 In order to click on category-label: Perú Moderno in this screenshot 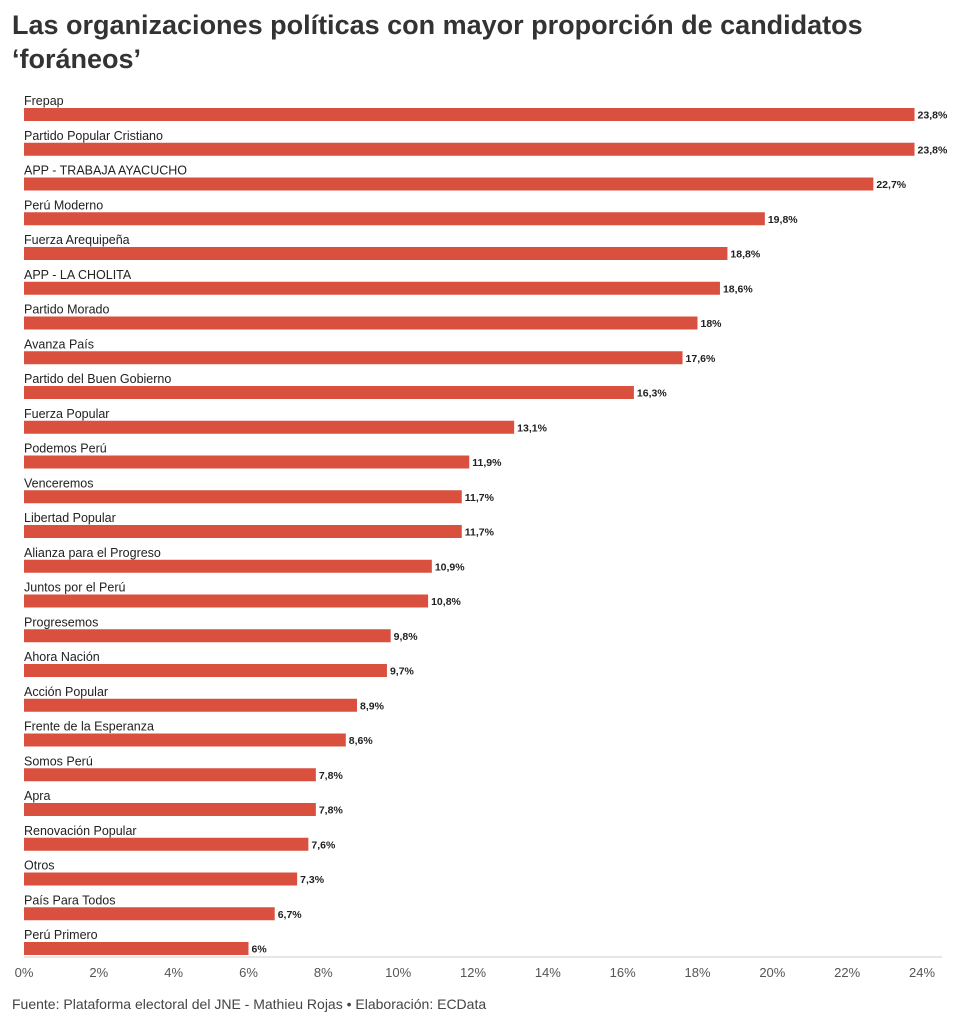, I will do `click(63, 205)`.